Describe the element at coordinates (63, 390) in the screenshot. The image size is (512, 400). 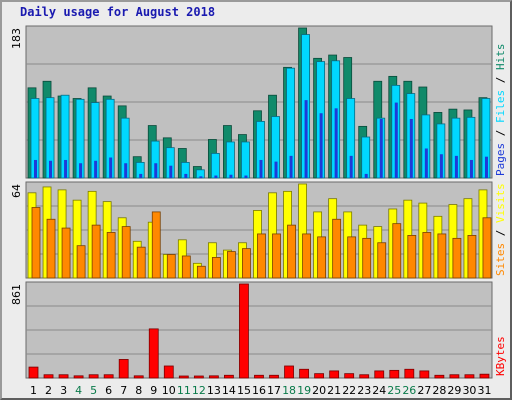
I see `day-label-3: 3` at that location.